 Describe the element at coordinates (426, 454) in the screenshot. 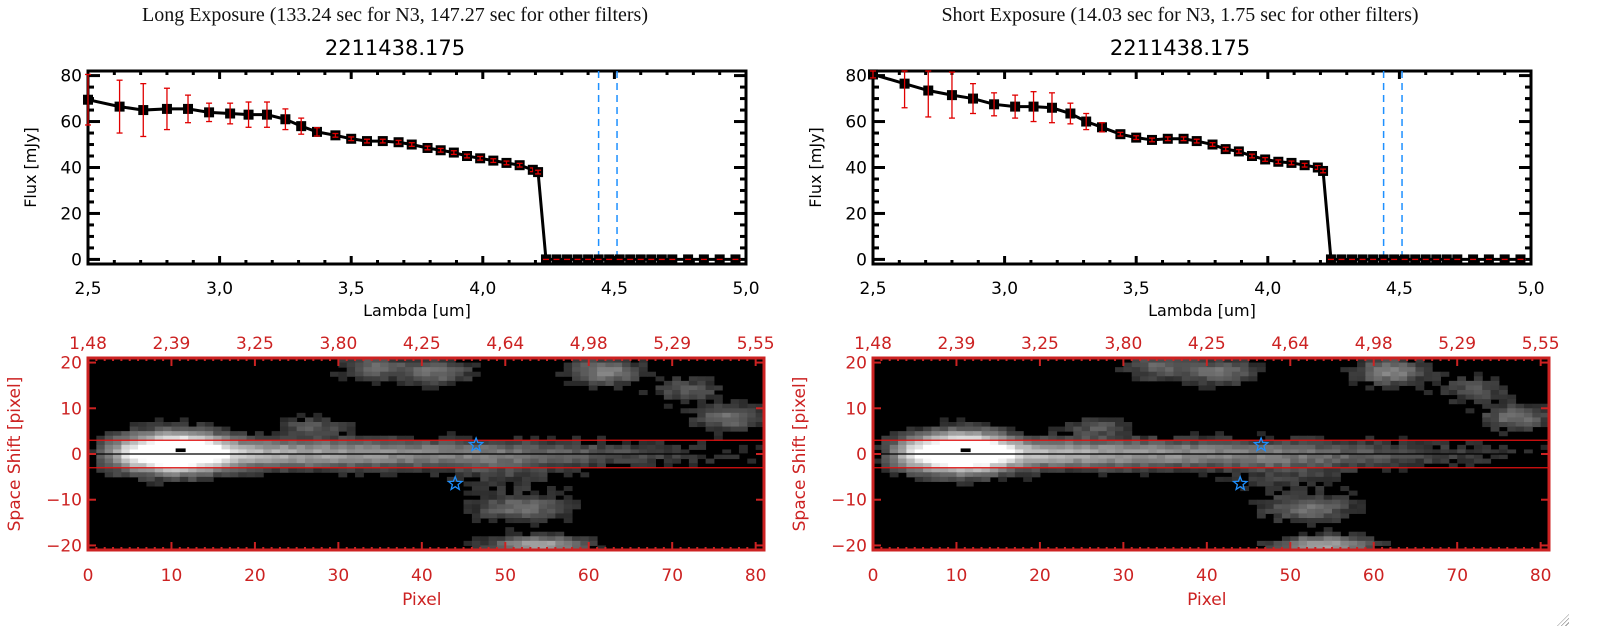

I see `spectrum-image` at that location.